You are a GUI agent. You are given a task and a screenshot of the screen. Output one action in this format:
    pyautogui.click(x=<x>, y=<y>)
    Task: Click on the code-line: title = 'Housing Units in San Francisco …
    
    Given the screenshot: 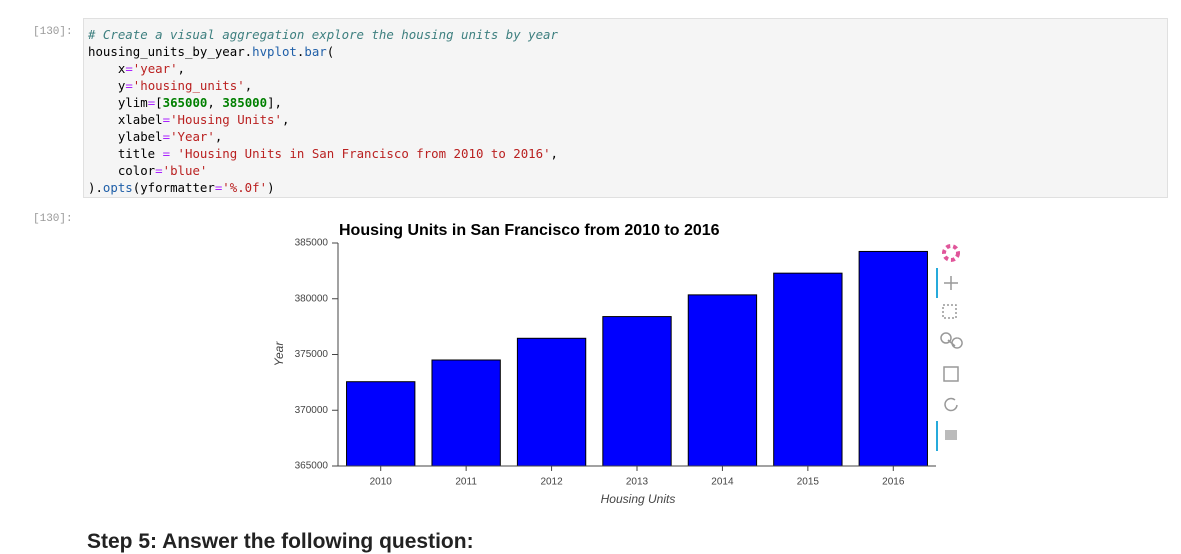 What is the action you would take?
    pyautogui.click(x=625, y=153)
    